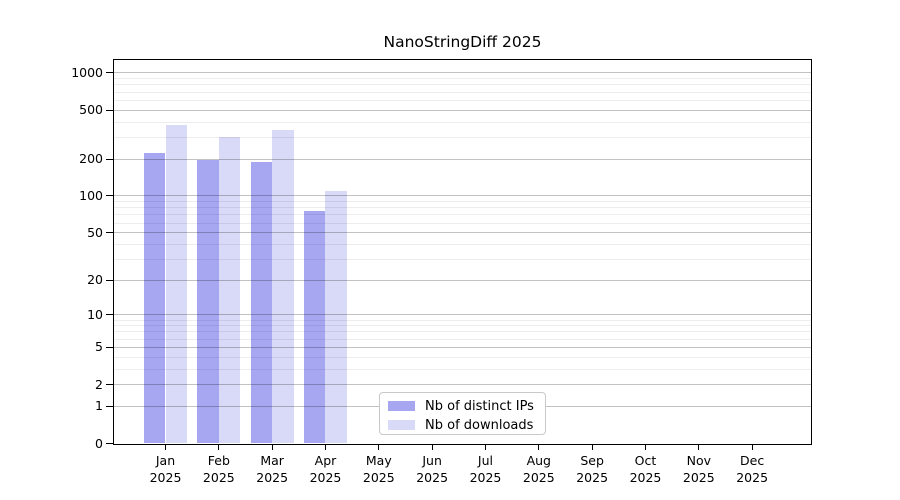 Image resolution: width=900 pixels, height=500 pixels. What do you see at coordinates (592, 468) in the screenshot?
I see `x-tick-label-sep-2025: Sep 2025` at bounding box center [592, 468].